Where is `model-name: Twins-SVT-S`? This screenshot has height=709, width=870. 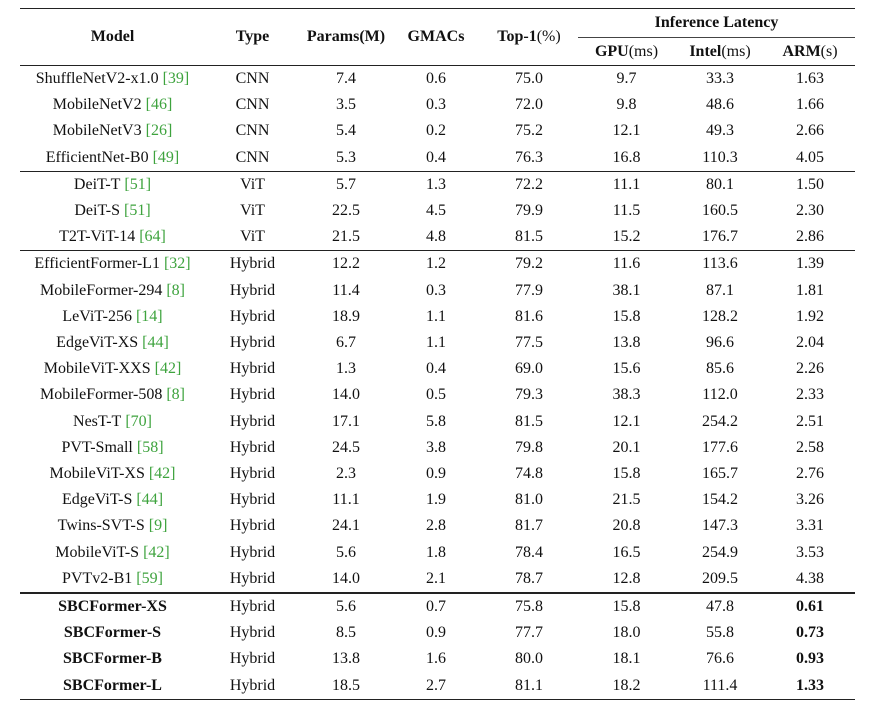 model-name: Twins-SVT-S is located at coordinates (101, 526).